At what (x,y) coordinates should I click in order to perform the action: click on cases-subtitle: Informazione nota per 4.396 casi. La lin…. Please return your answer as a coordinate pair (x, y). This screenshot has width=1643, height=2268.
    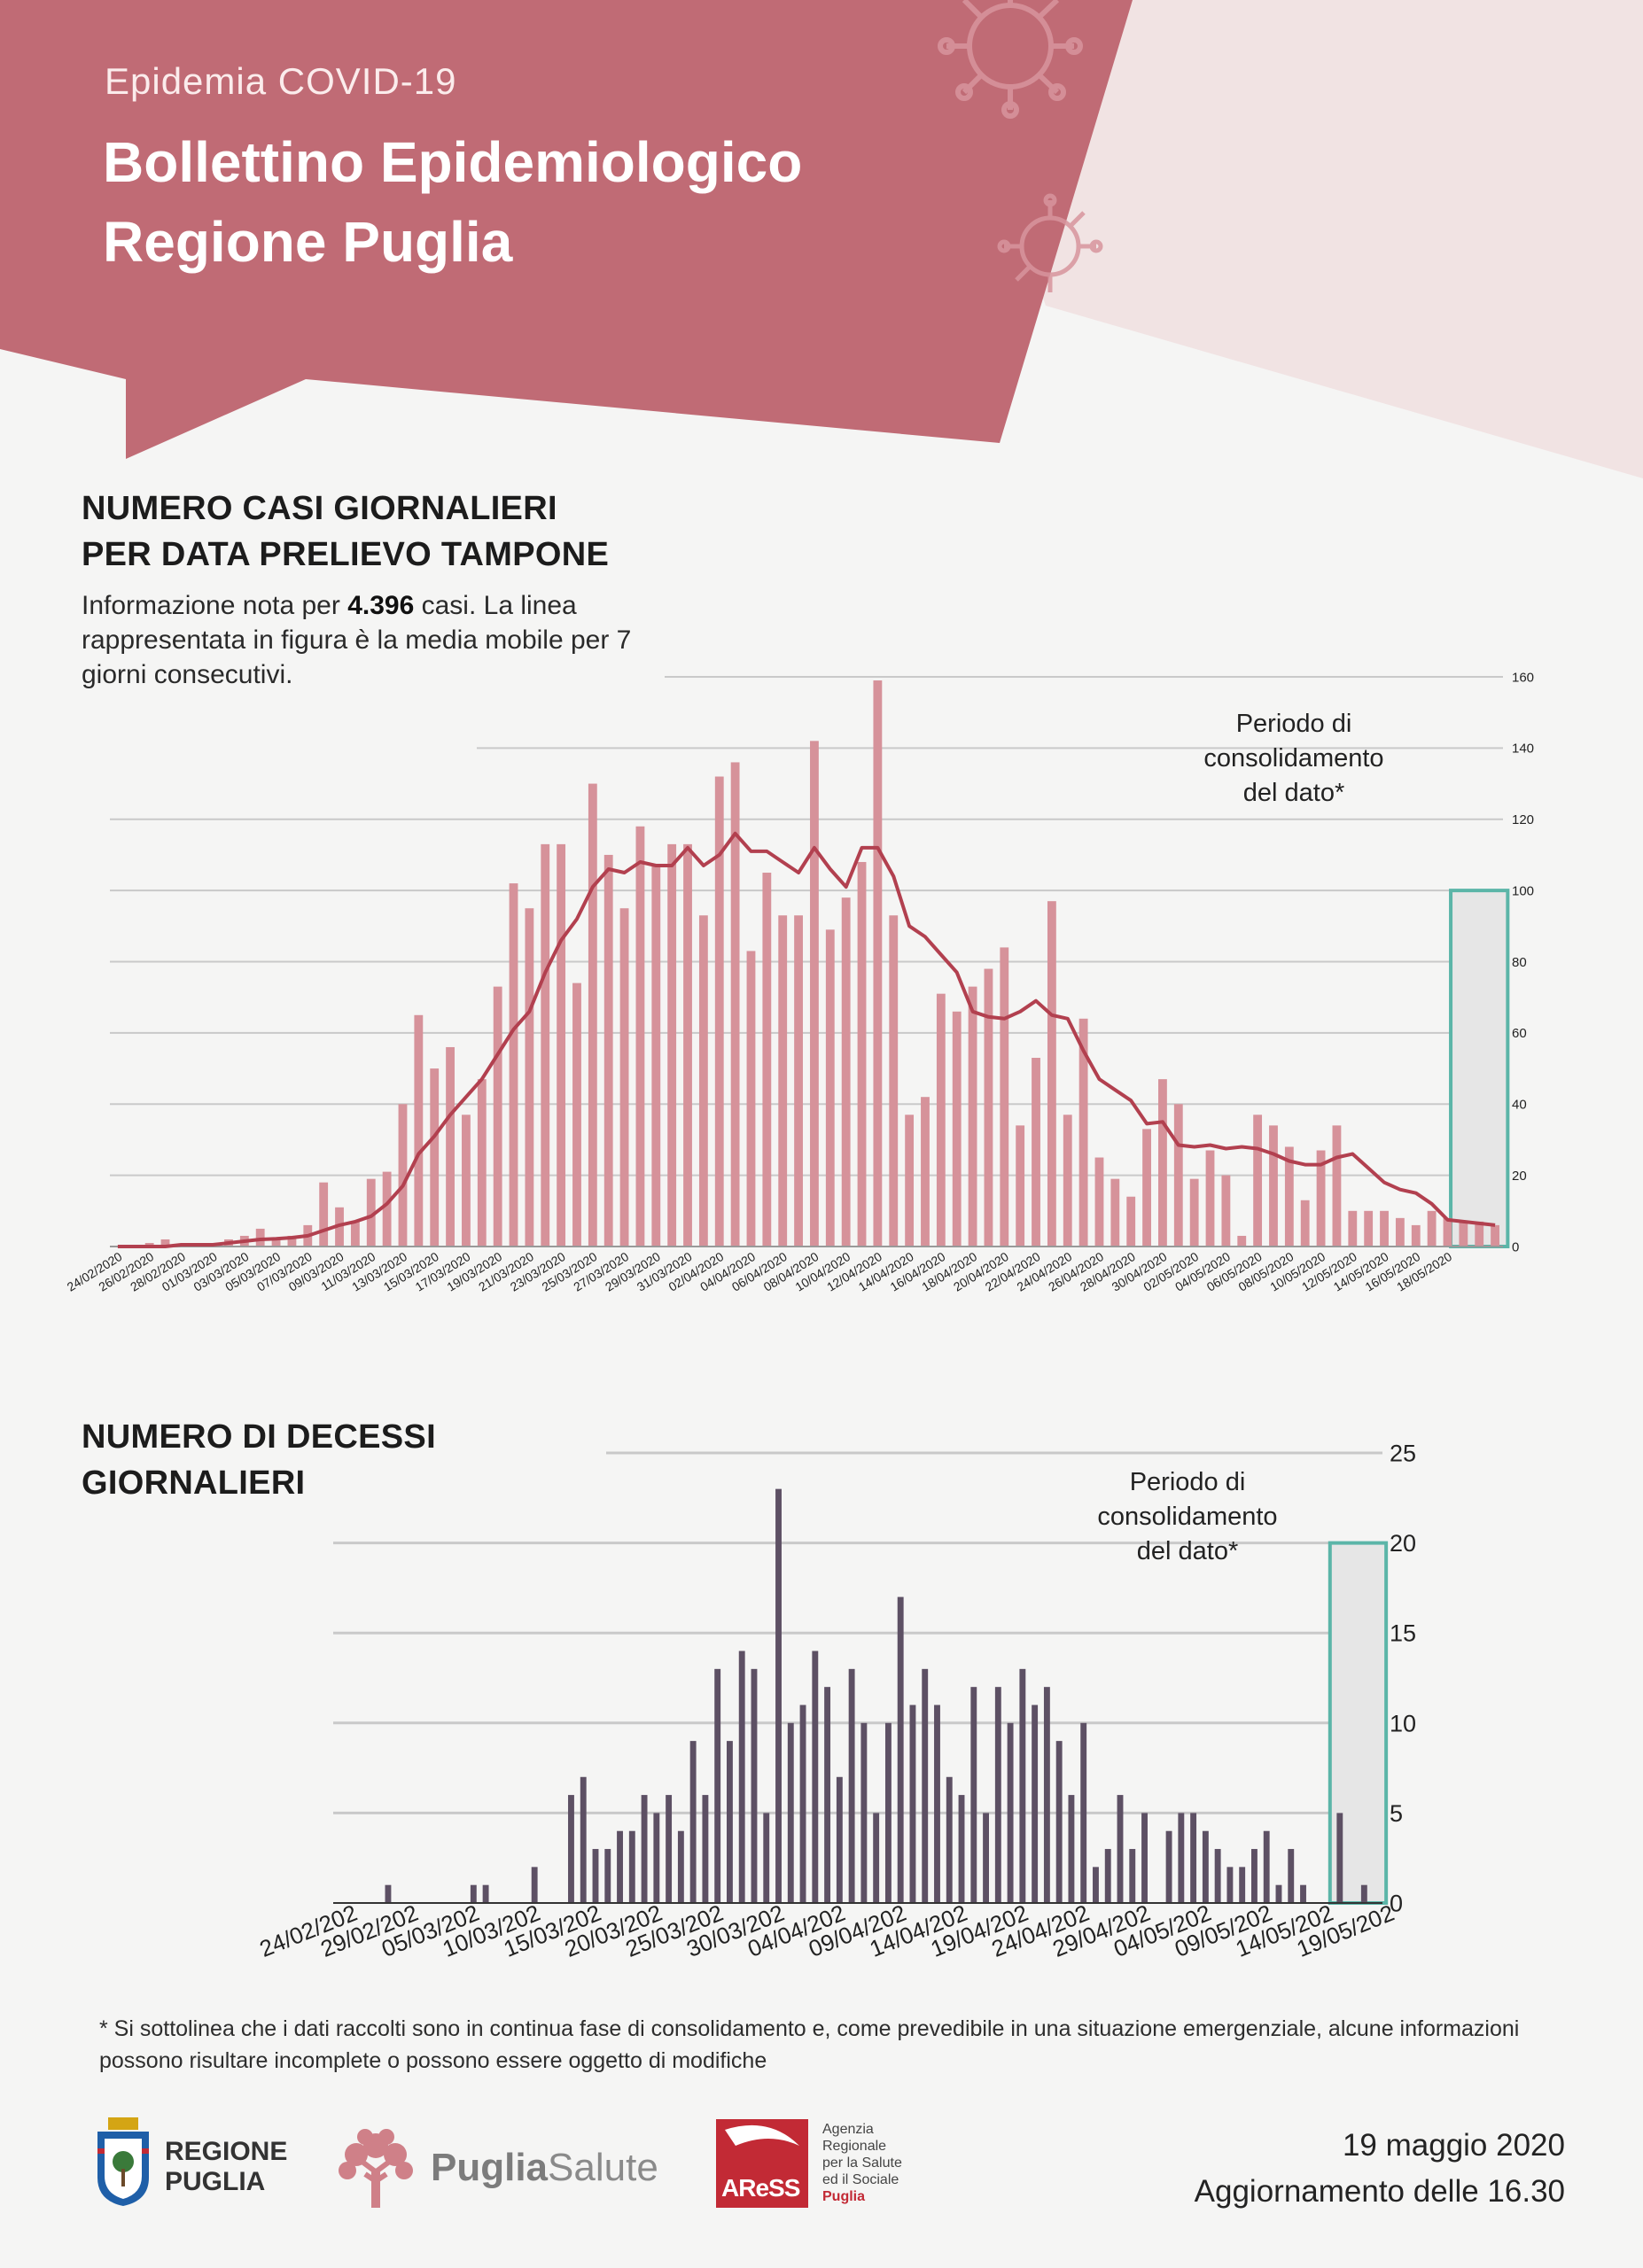
    Looking at the image, I should click on (392, 640).